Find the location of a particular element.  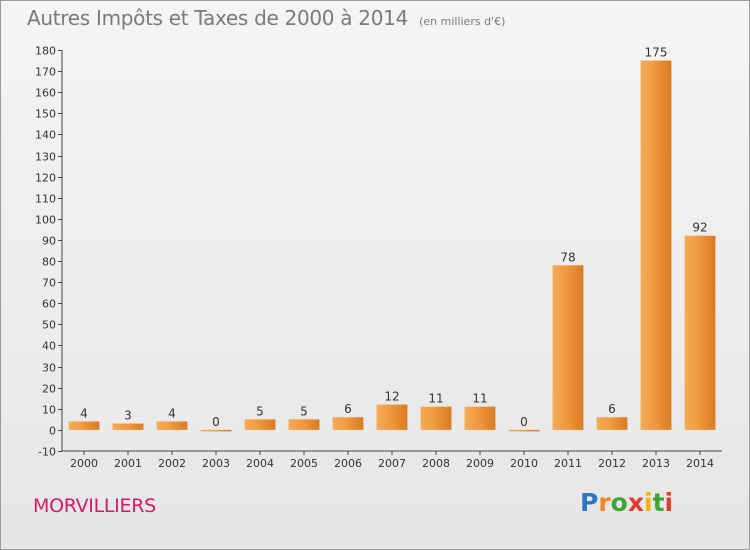

y-tick-label: 80 is located at coordinates (49, 262).